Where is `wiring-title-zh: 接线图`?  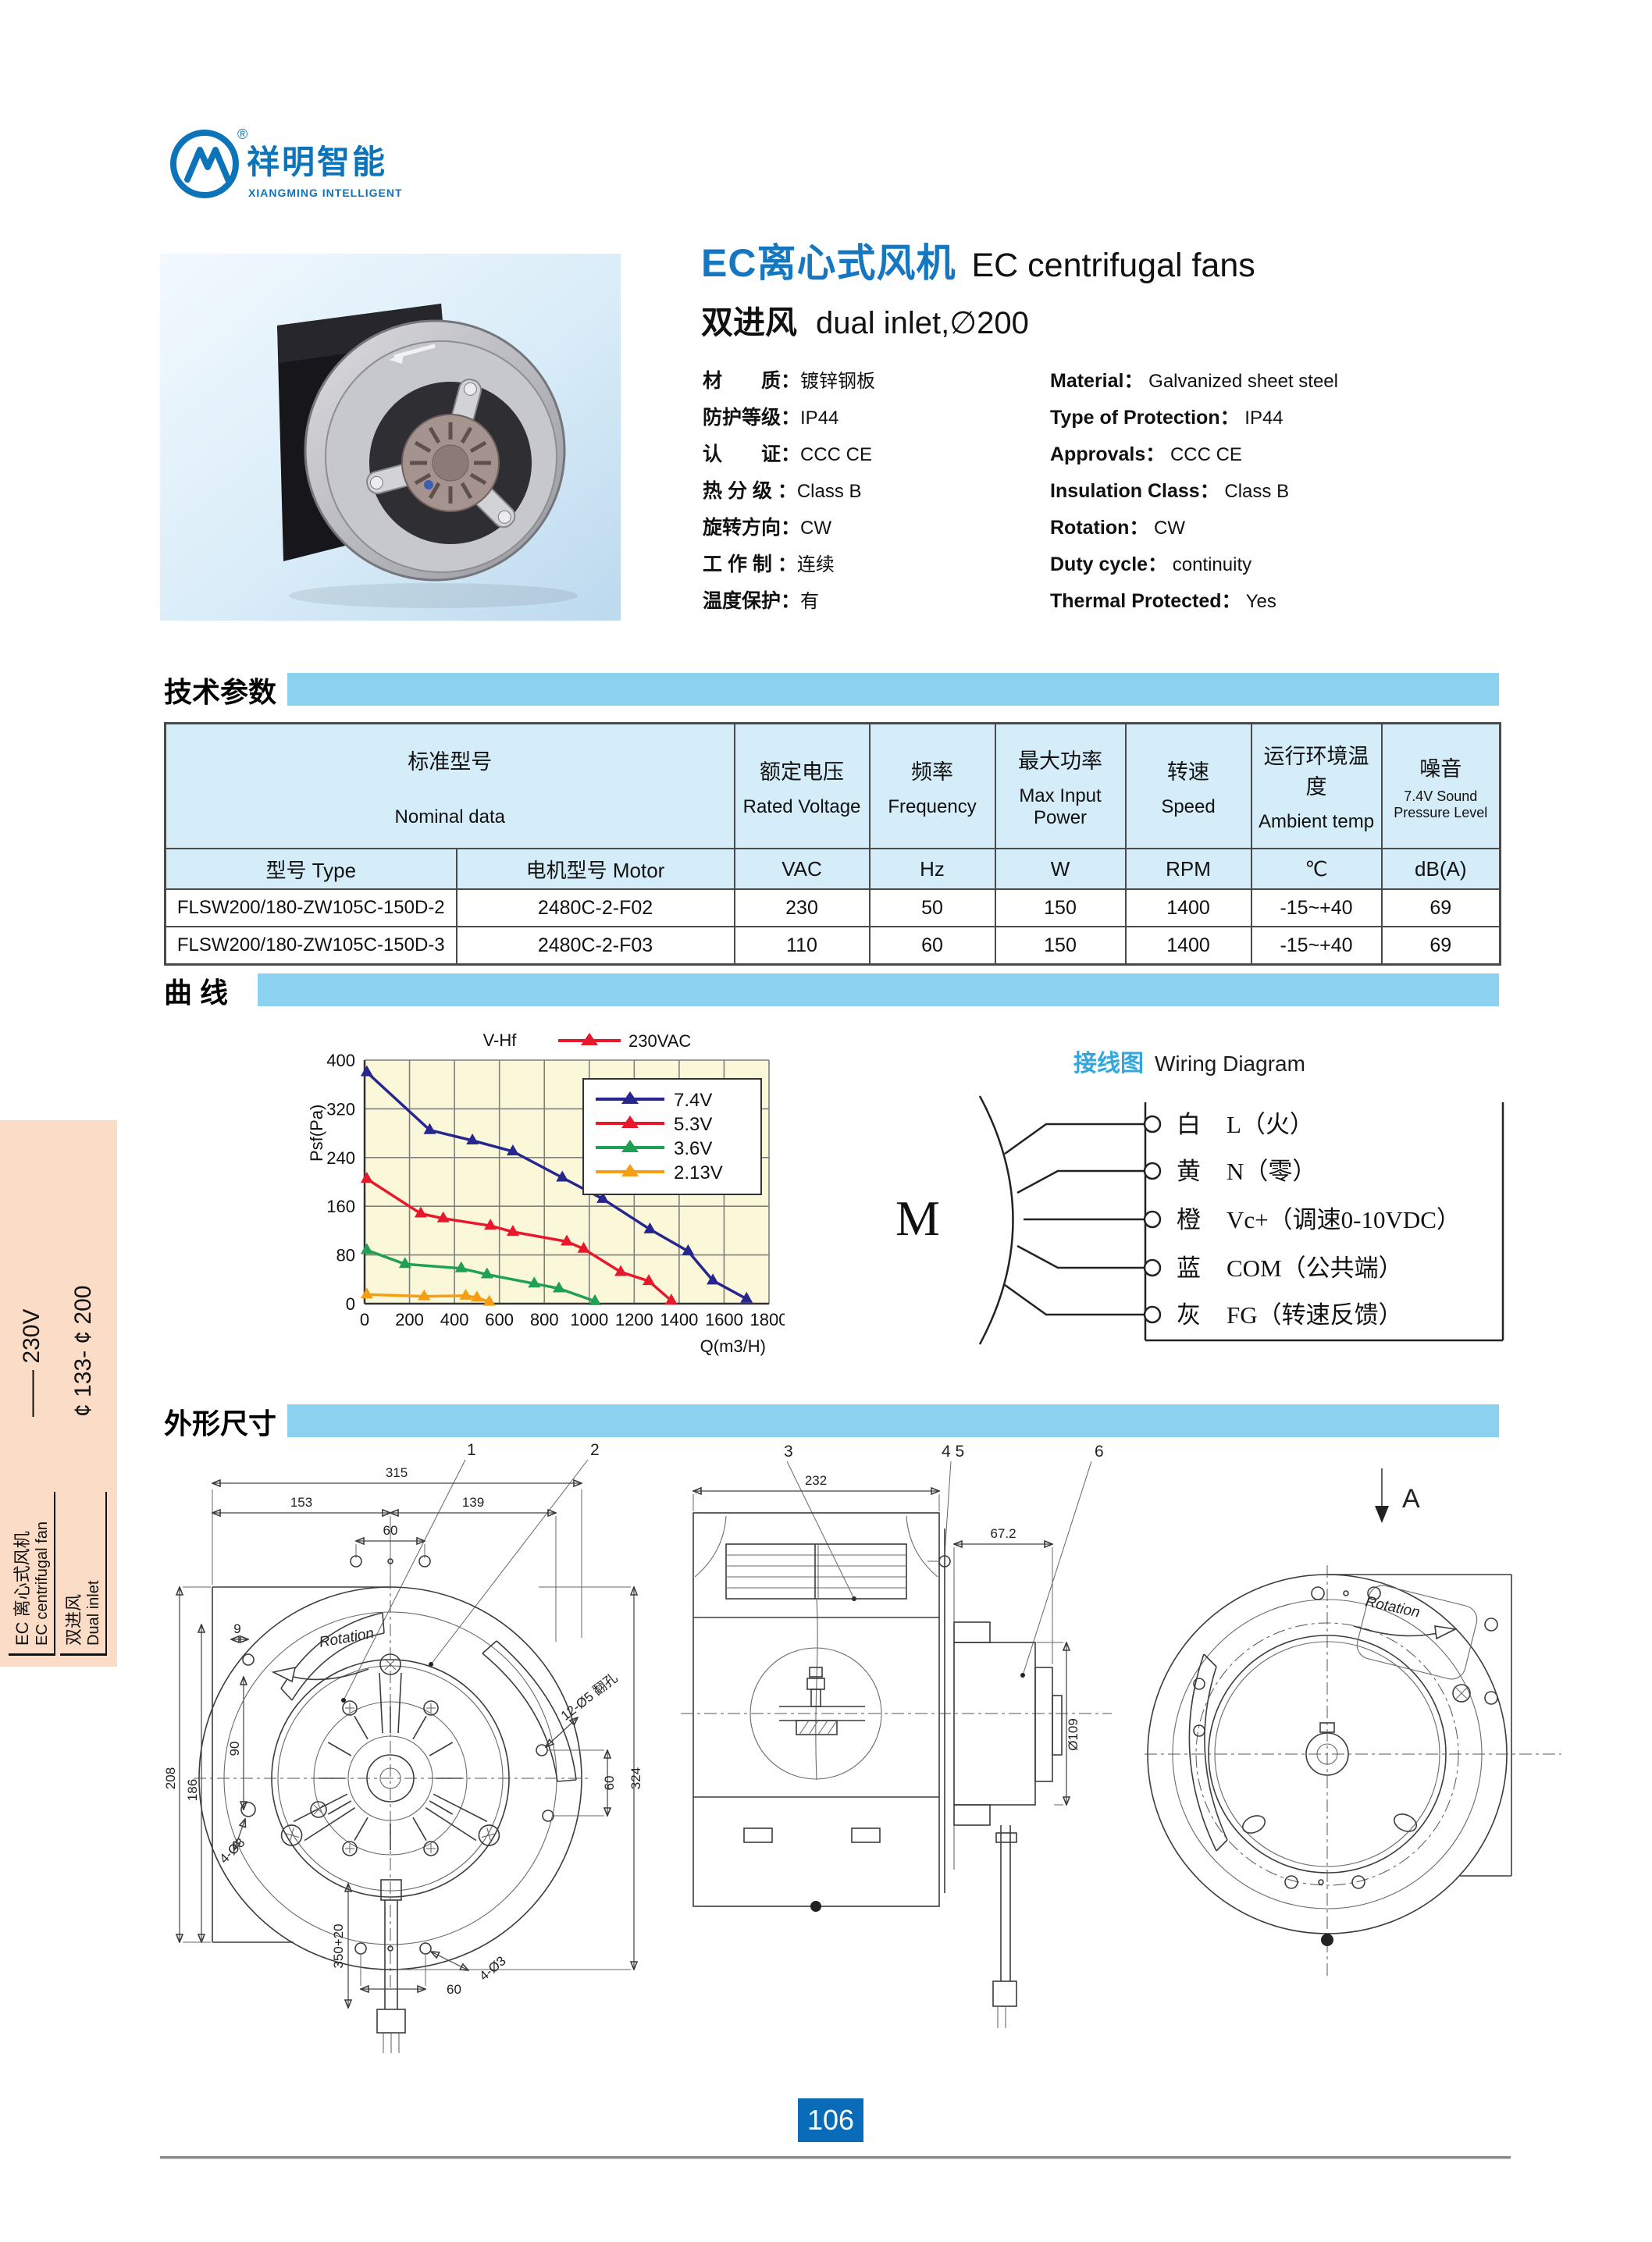 wiring-title-zh: 接线图 is located at coordinates (1108, 1064).